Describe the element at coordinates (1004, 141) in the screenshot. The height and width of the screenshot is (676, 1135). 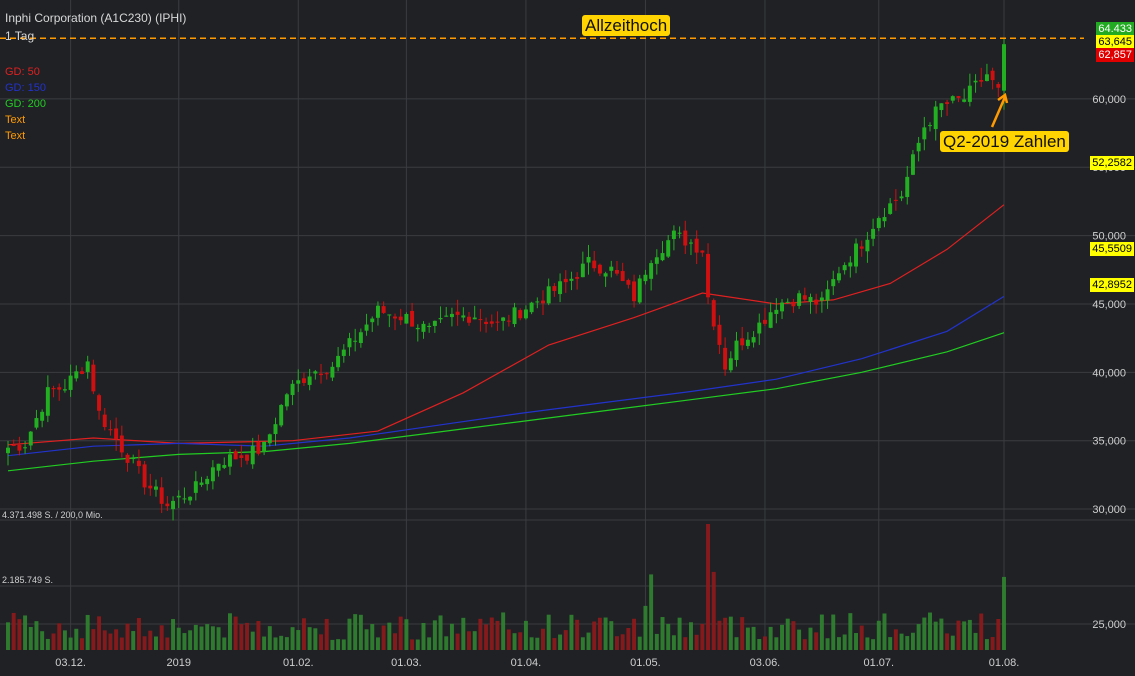
I see `earnings-annotation: Q2-2019 Zahlen` at that location.